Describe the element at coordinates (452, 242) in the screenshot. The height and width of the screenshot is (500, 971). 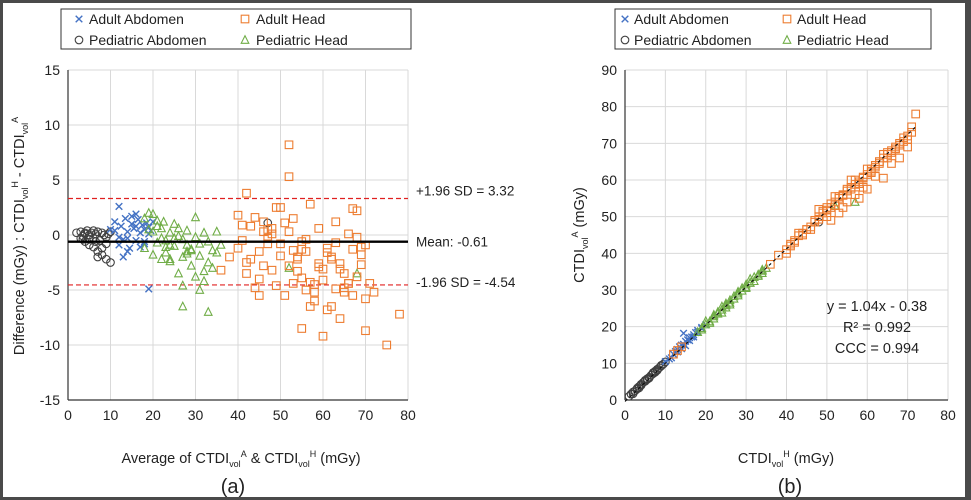
I see `chart-a-mean-label: Mean: -0.61` at that location.